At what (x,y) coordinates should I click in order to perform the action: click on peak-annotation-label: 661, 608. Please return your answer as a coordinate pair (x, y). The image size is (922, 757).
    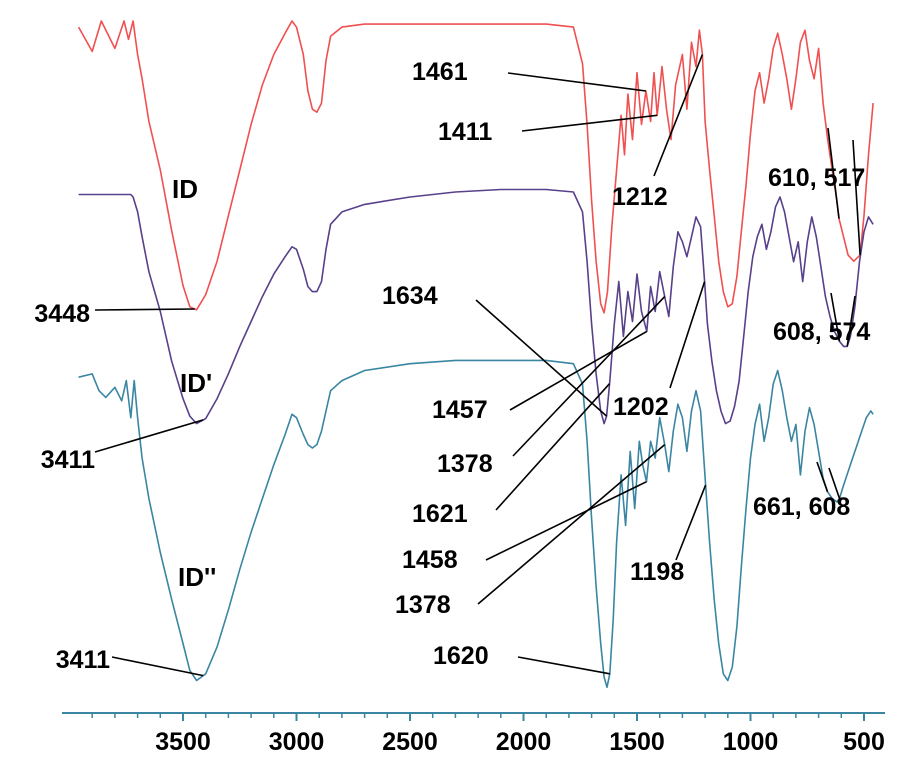
    Looking at the image, I should click on (801, 507).